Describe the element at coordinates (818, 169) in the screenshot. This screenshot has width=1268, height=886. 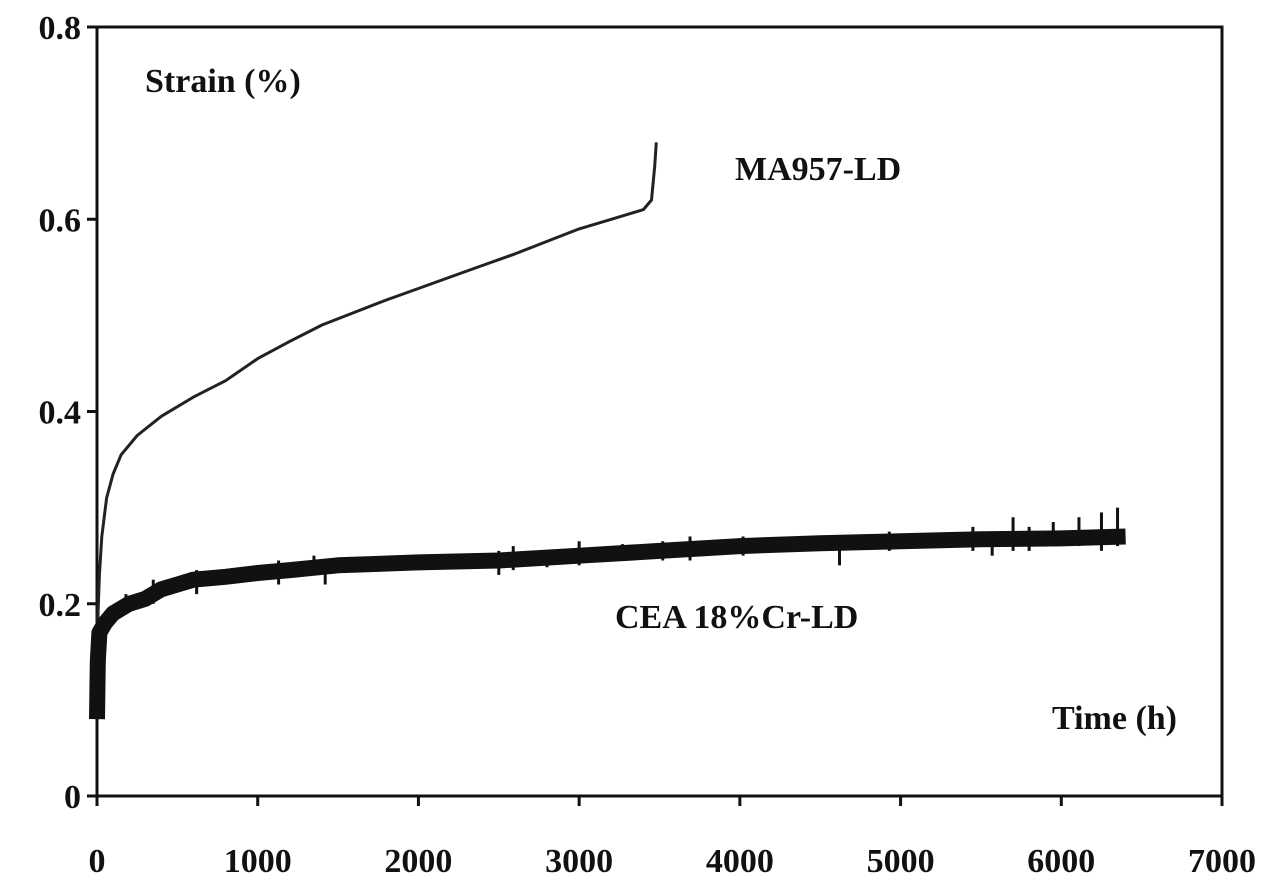
I see `series-label-ma957: MA957-LD` at that location.